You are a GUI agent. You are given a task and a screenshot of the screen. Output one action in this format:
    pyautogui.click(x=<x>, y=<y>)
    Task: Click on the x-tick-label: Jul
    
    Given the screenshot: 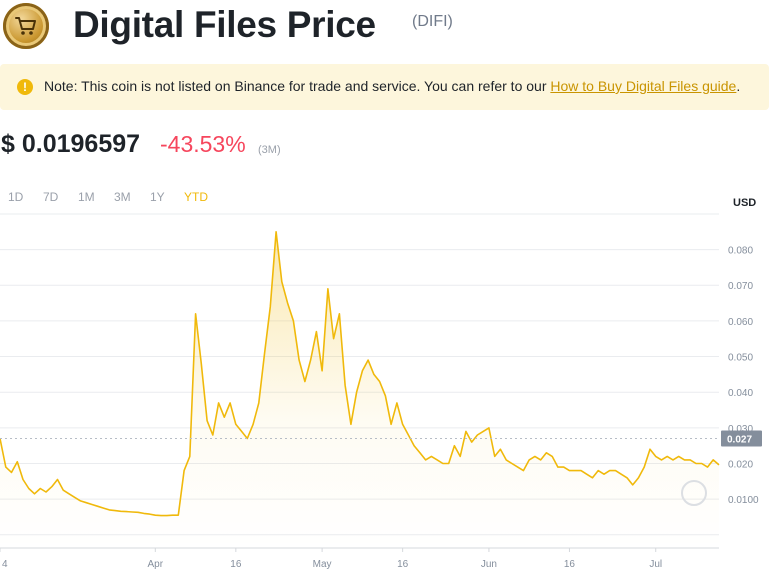 What is the action you would take?
    pyautogui.click(x=655, y=564)
    